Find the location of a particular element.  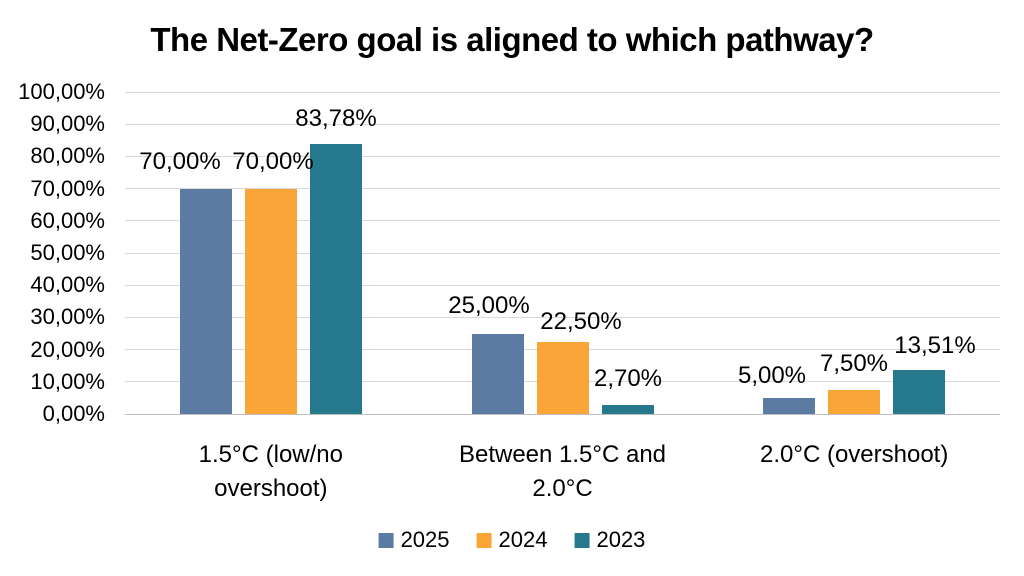

legend: 2025 2024 2023 is located at coordinates (511, 539).